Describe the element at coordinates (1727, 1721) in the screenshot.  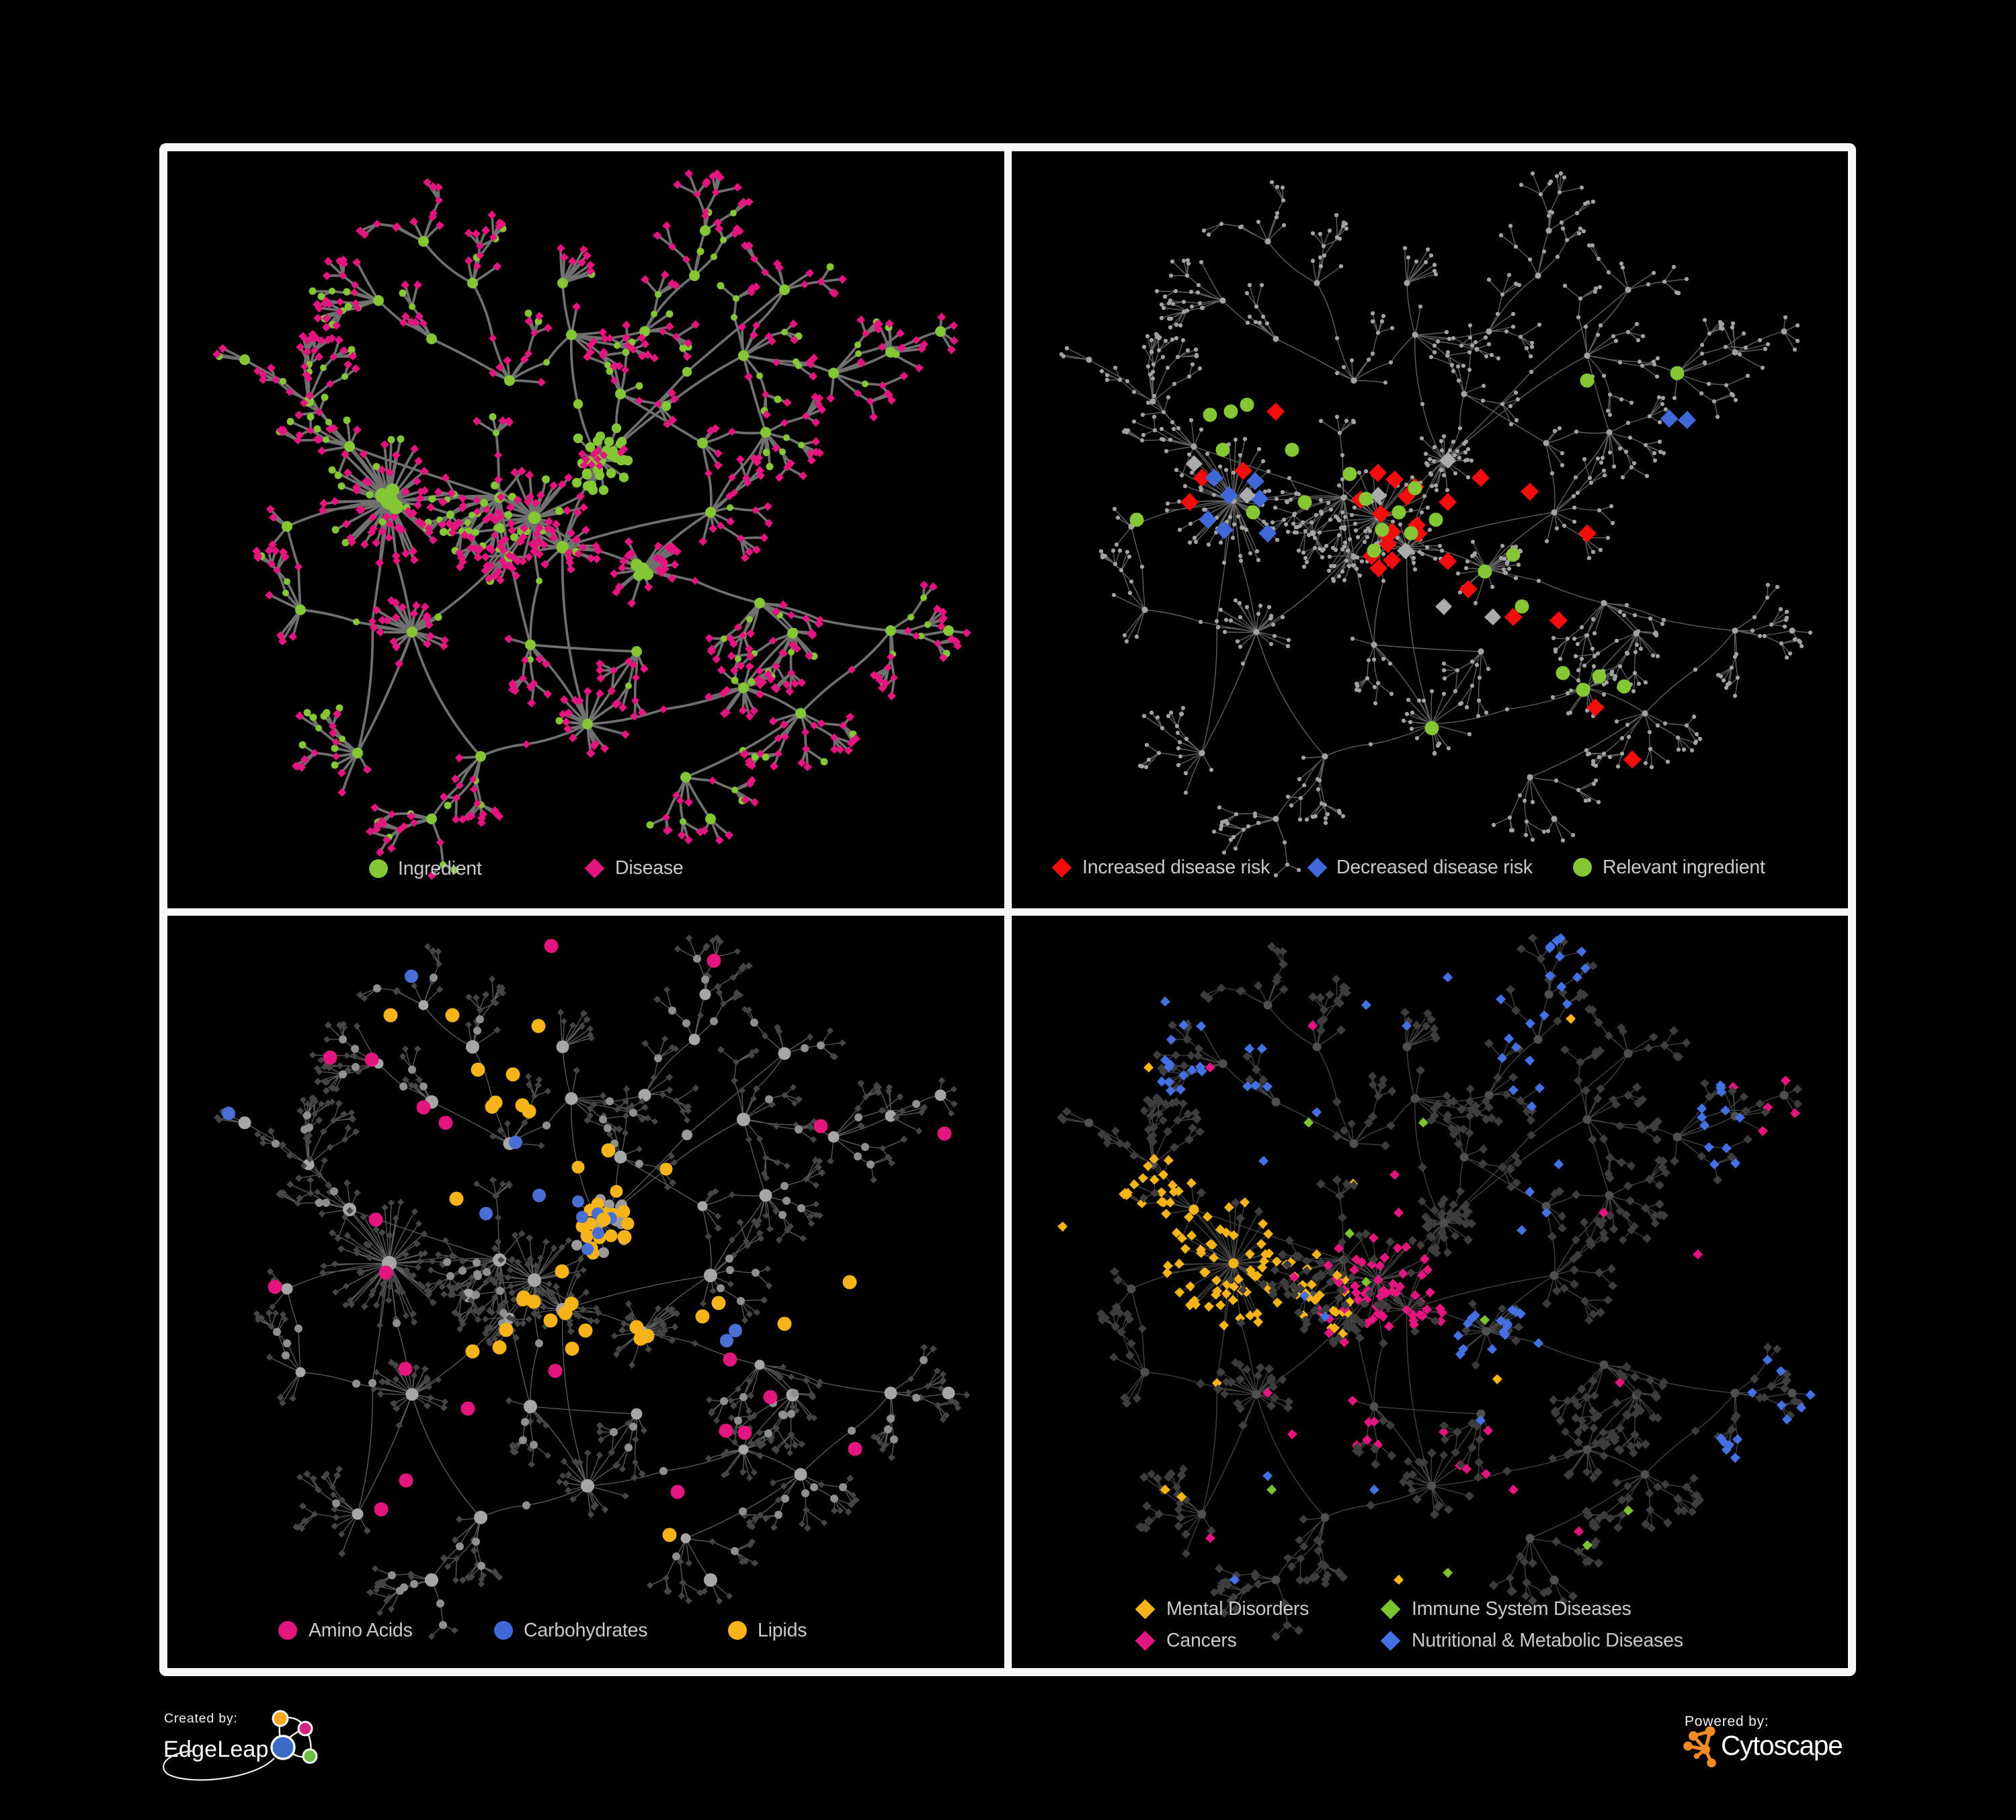
I see `svg-text: Powered by:` at that location.